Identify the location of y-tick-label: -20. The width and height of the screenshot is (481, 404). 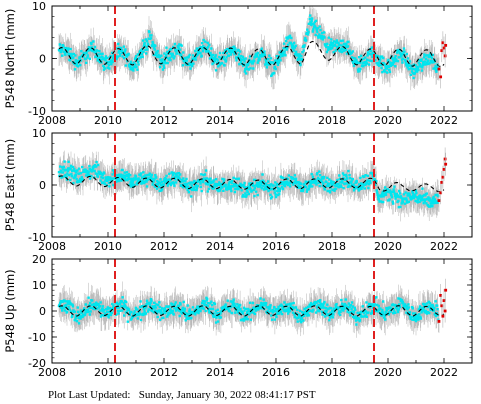
(37, 363).